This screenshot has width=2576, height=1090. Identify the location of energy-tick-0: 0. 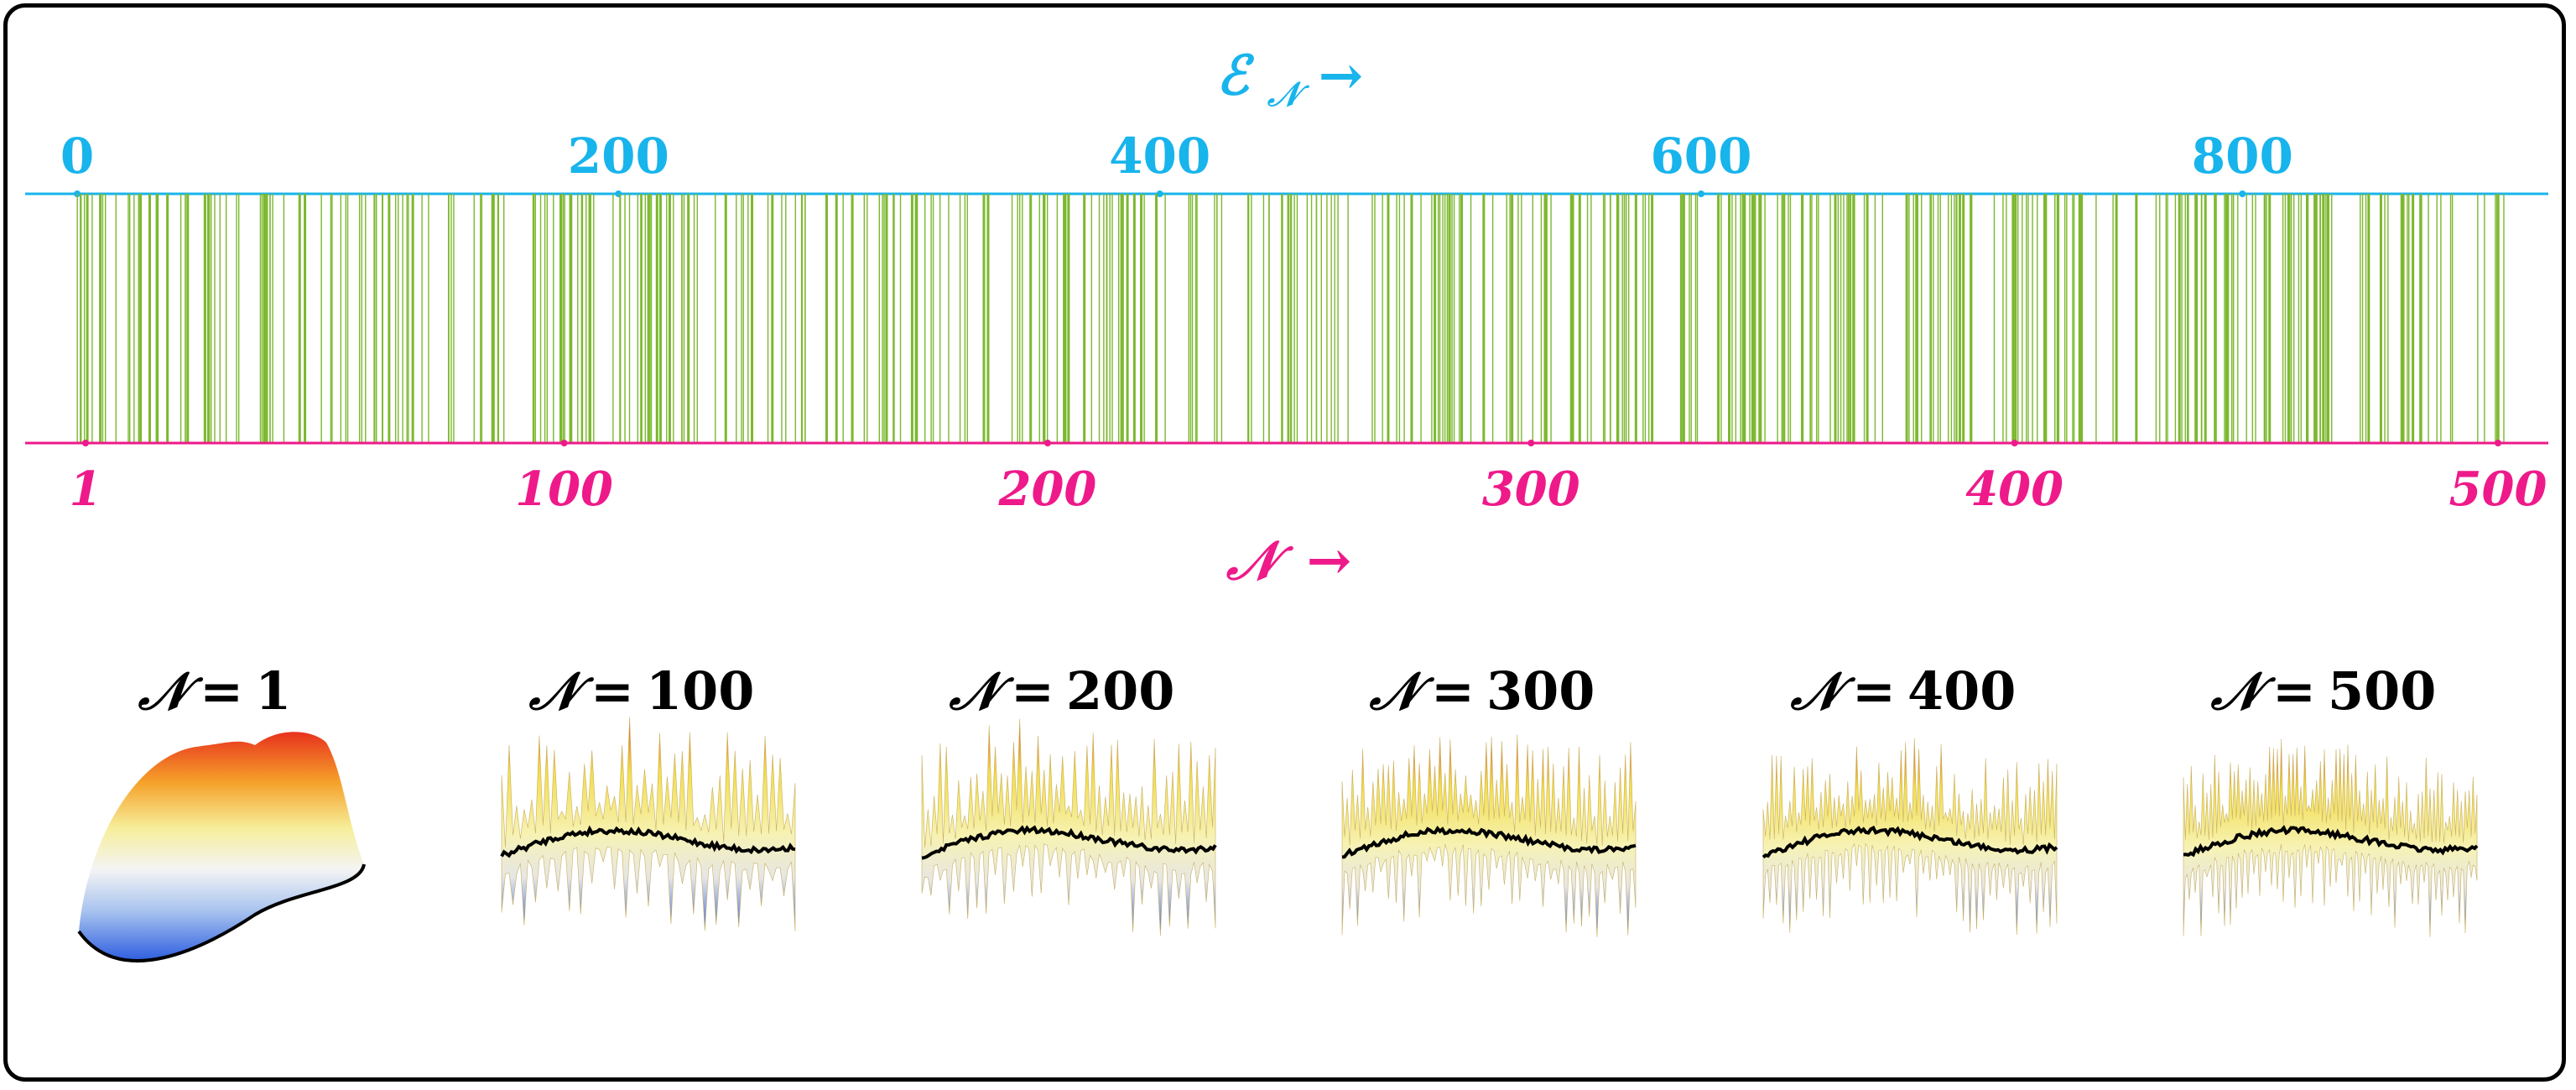
(77, 156).